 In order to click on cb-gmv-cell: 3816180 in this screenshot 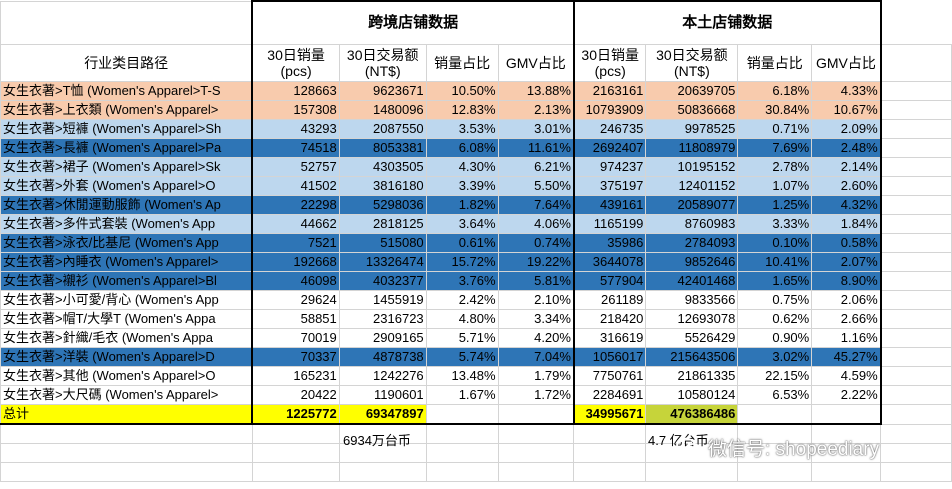, I will do `click(382, 186)`.